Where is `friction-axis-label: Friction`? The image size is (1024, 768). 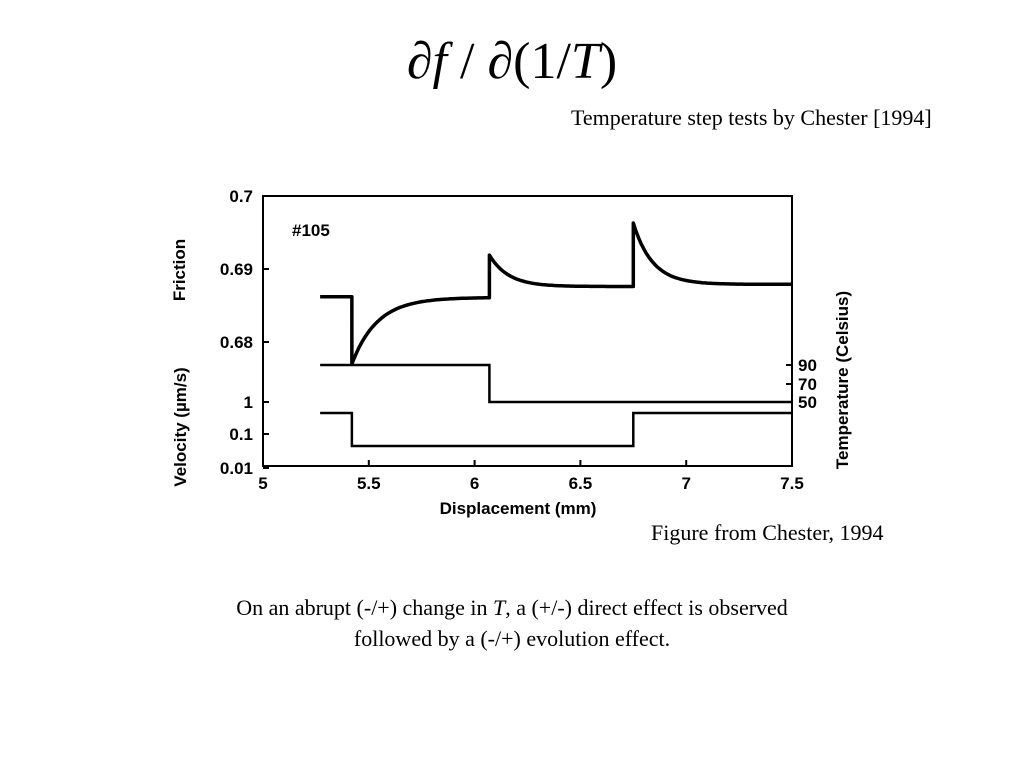
friction-axis-label: Friction is located at coordinates (179, 270).